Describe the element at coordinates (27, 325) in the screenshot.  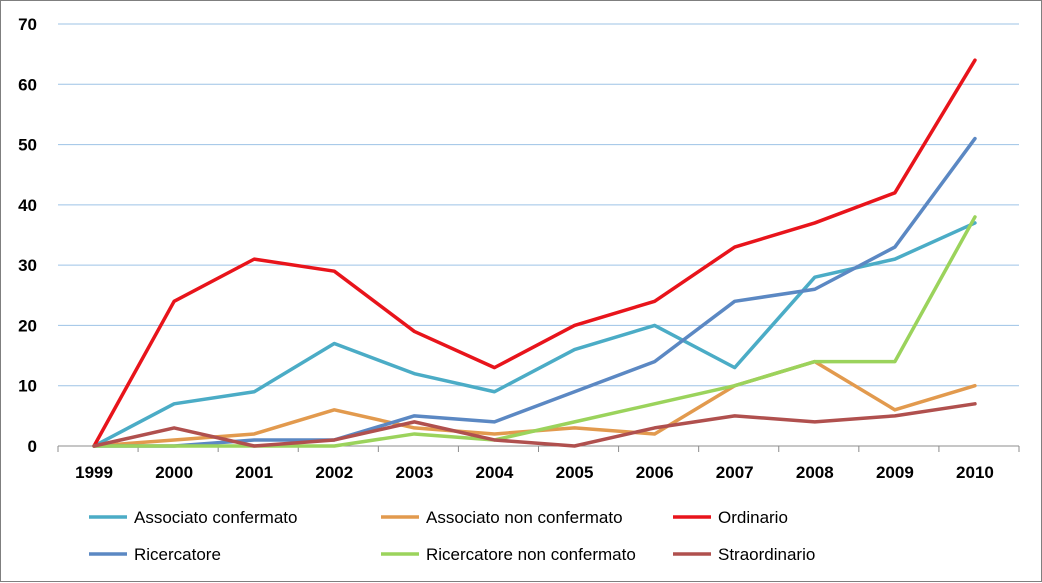
I see `y-tick-label: 20` at that location.